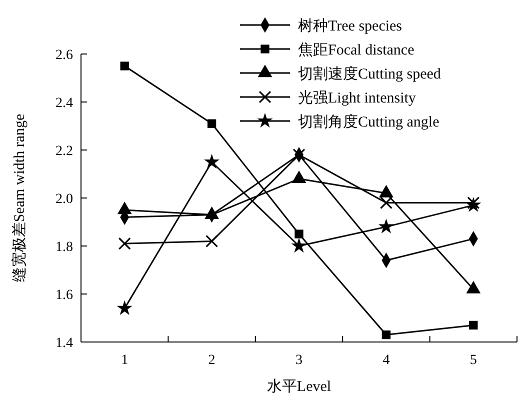 Image resolution: width=523 pixels, height=401 pixels. Describe the element at coordinates (356, 49) in the screenshot. I see `legend-label: 焦距Focal distance` at that location.